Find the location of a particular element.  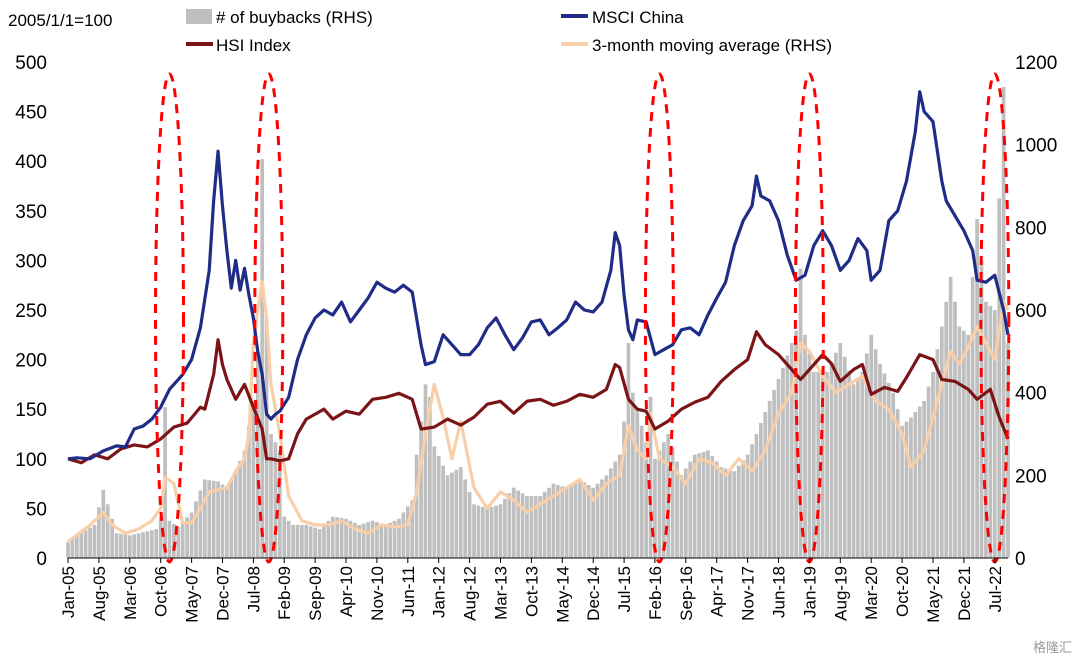

x-tick-label: Feb-16 is located at coordinates (655, 593).